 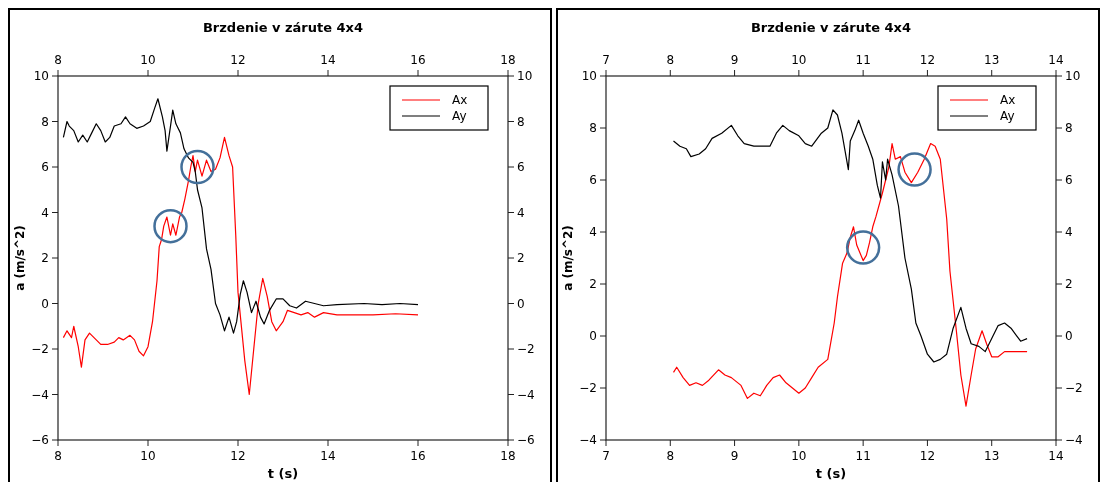 What do you see at coordinates (734, 60) in the screenshot?
I see `x2-tick-label: 9` at bounding box center [734, 60].